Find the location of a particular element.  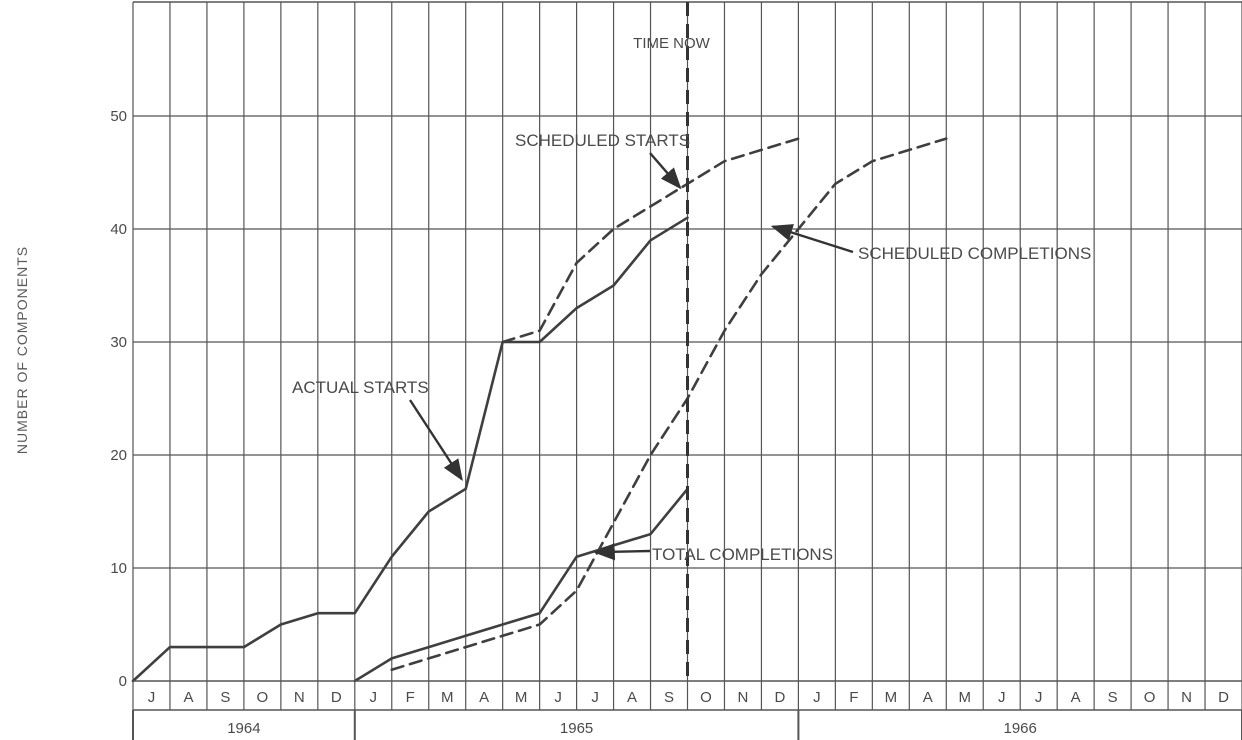

y-tick-label: 30 is located at coordinates (118, 342).